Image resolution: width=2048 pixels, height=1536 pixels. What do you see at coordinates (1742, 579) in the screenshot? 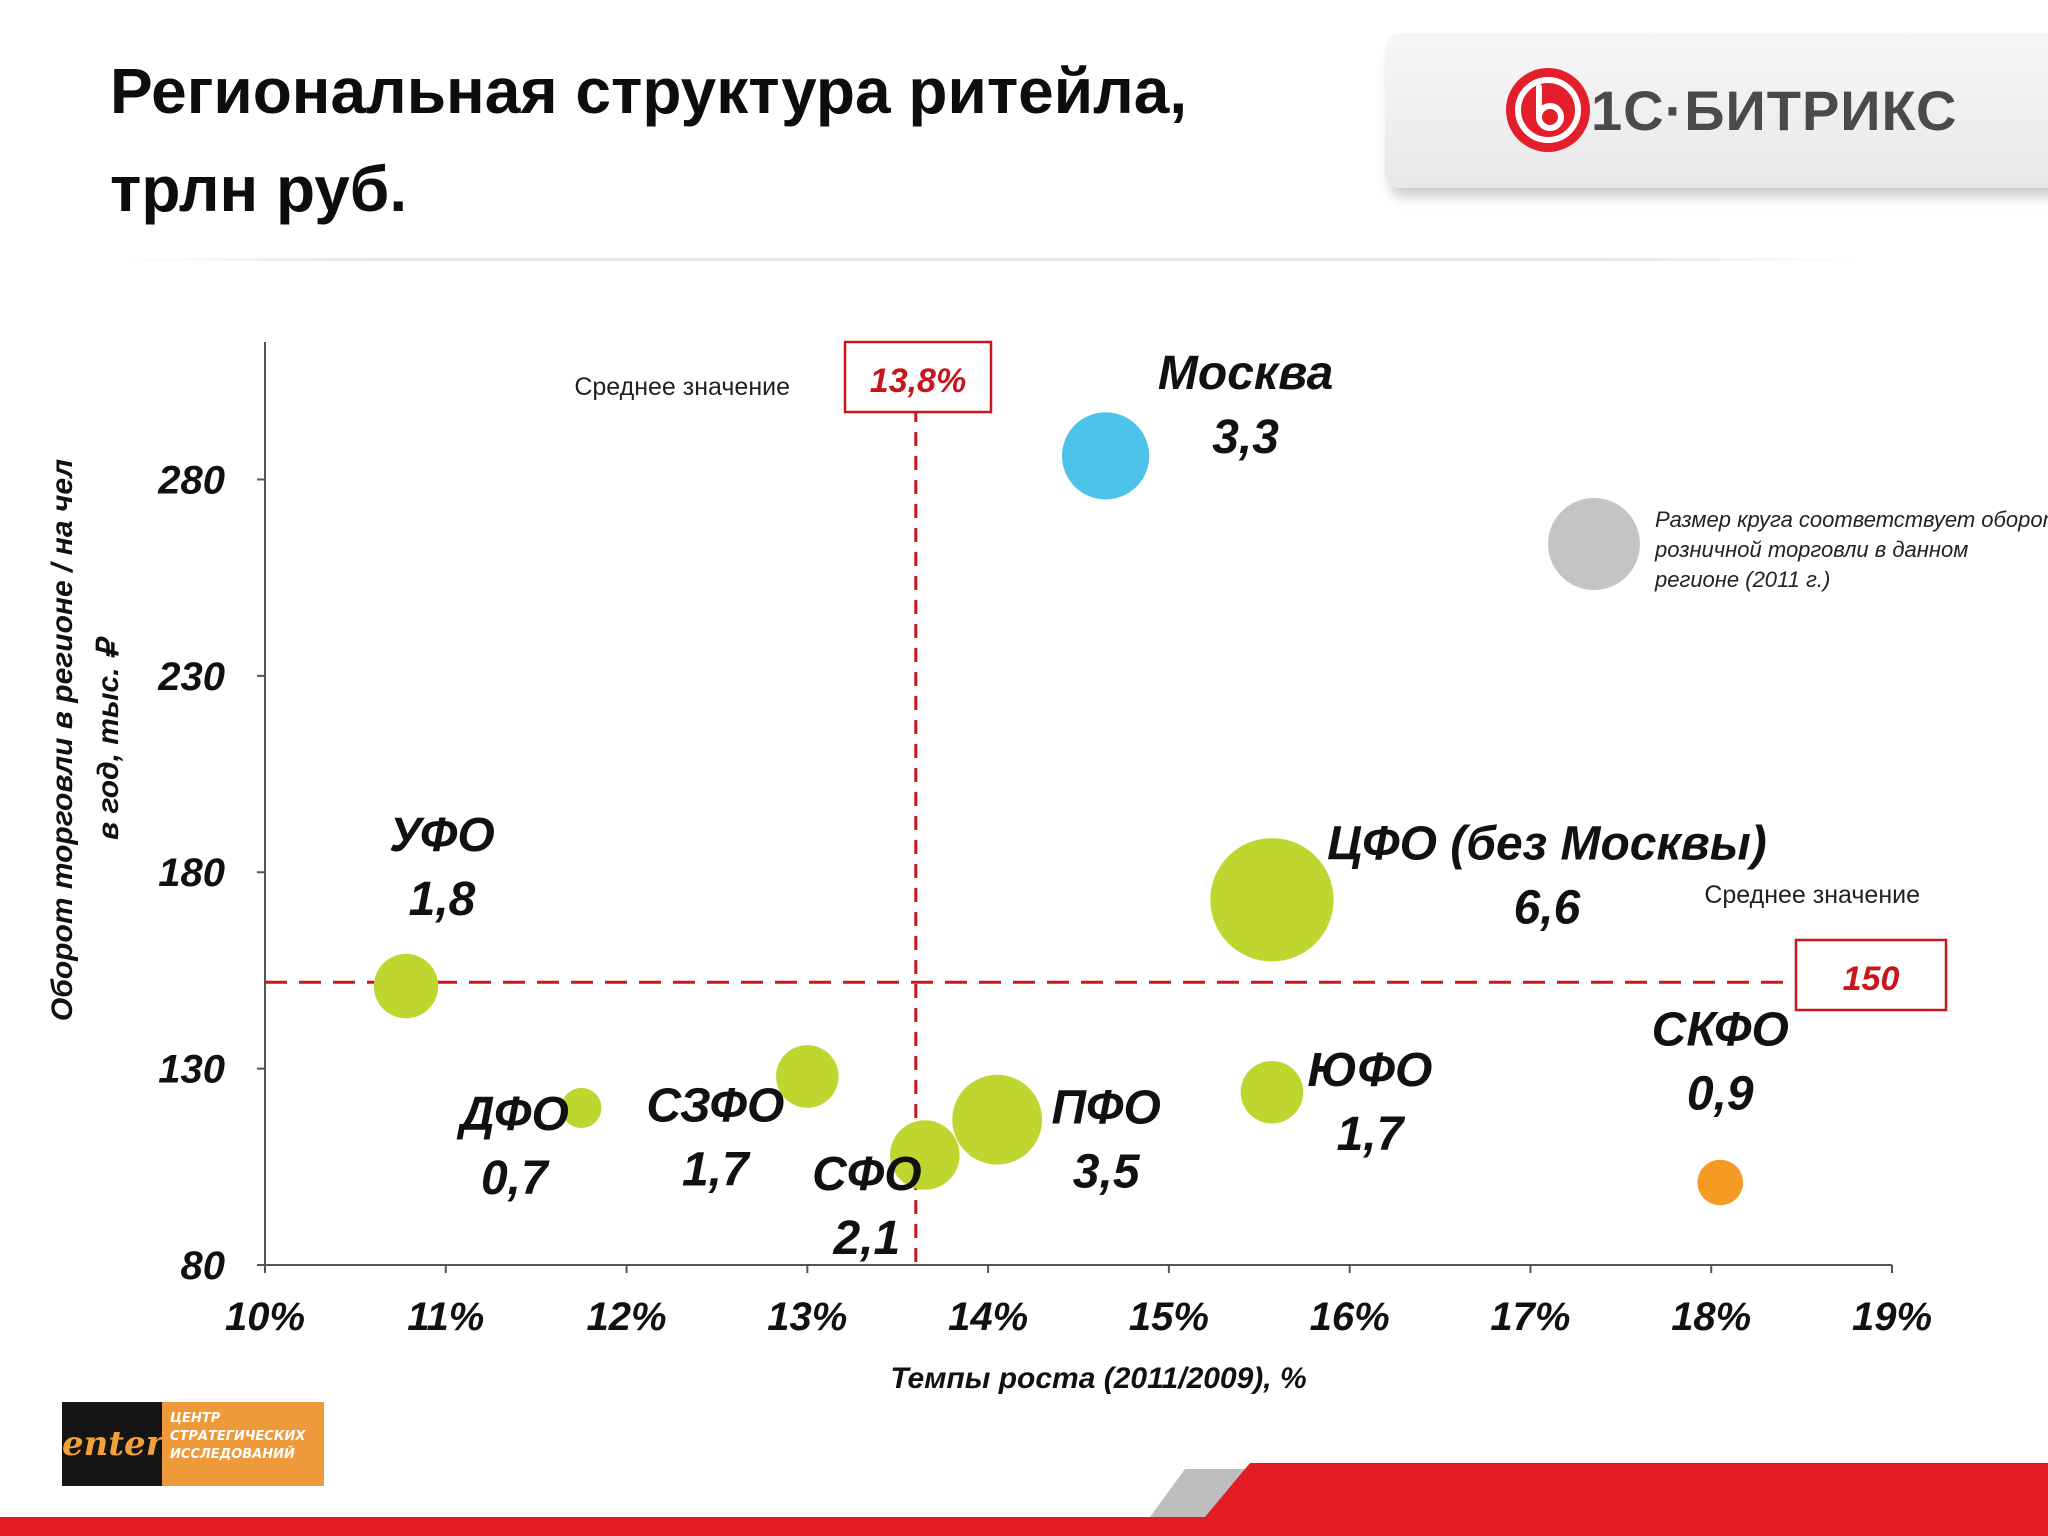
I see `legend-note-line3: регионе (2011 г.)` at bounding box center [1742, 579].